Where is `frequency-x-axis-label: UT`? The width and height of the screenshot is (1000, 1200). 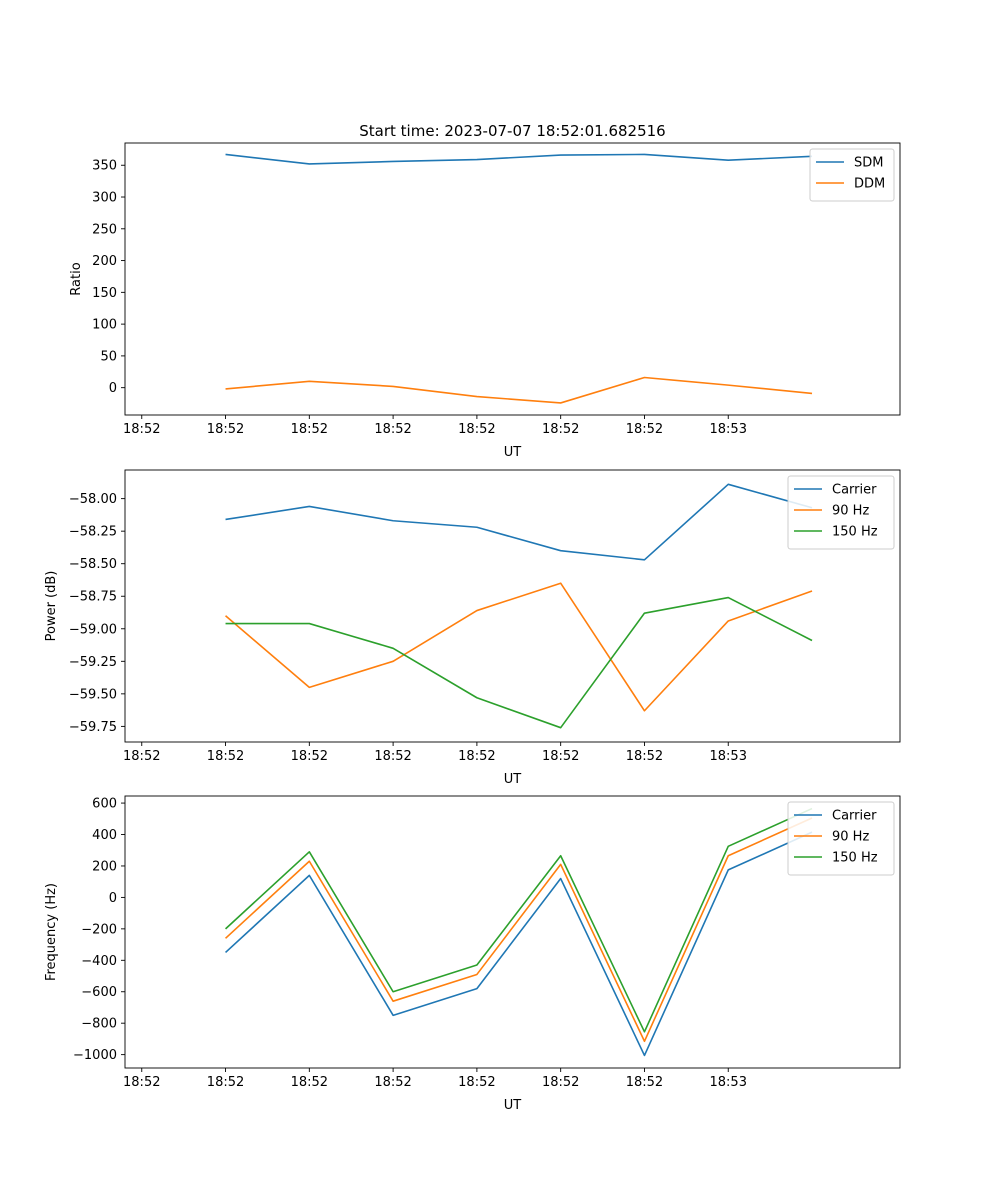 frequency-x-axis-label: UT is located at coordinates (513, 1105).